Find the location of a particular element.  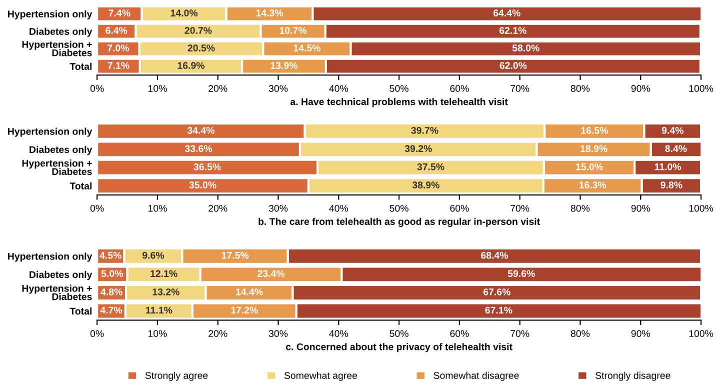

data-label: 36.5% is located at coordinates (207, 166).